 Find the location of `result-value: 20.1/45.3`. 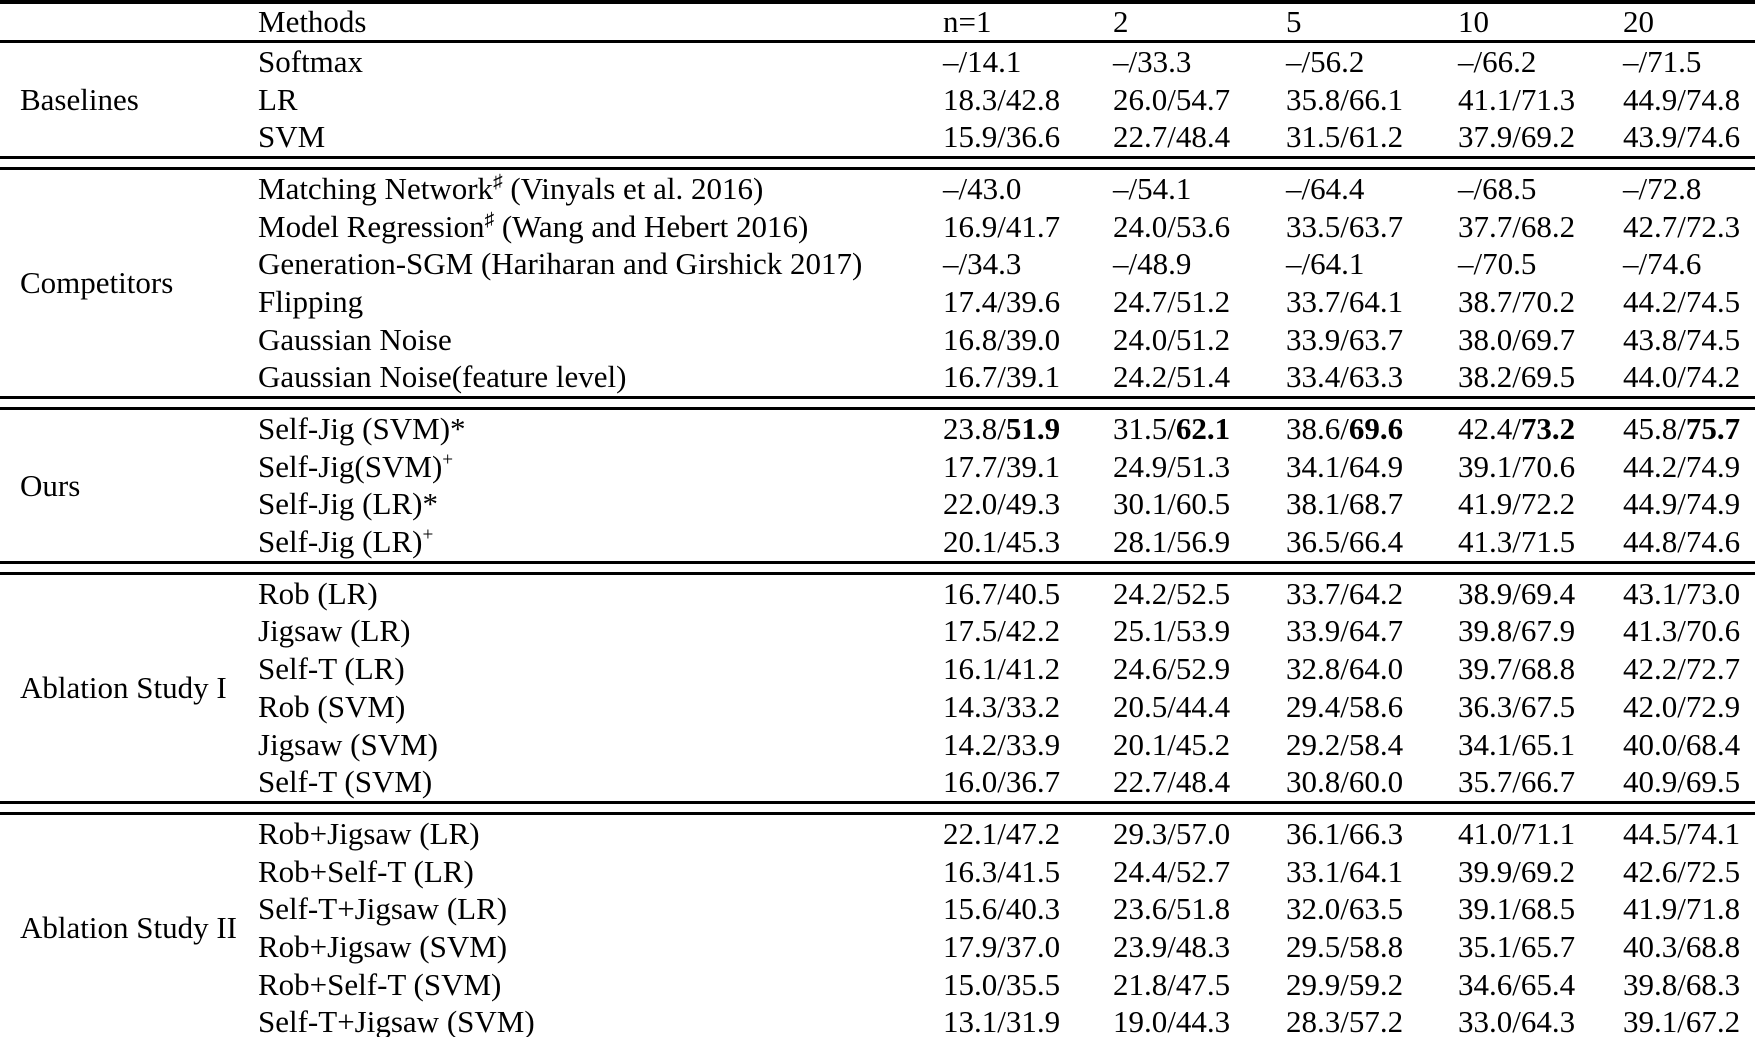

result-value: 20.1/45.3 is located at coordinates (1002, 542).